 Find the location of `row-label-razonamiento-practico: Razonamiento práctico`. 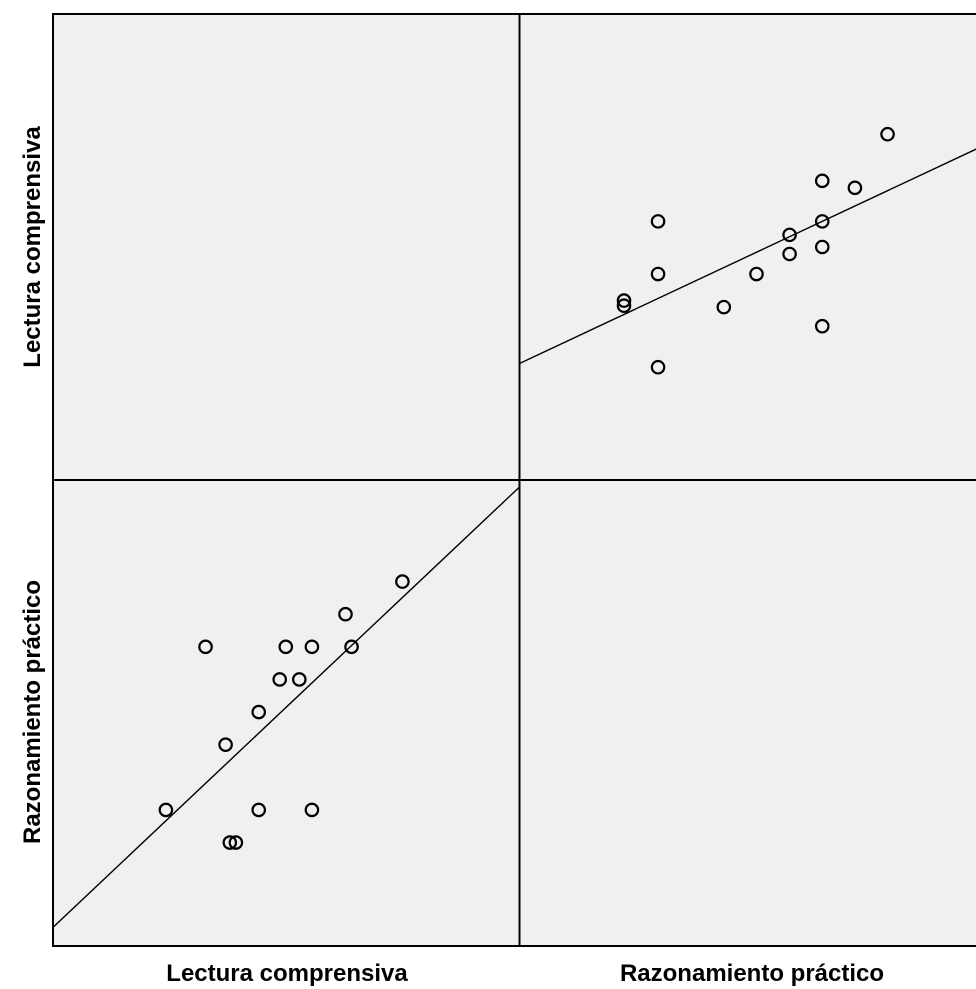

row-label-razonamiento-practico: Razonamiento práctico is located at coordinates (32, 712).